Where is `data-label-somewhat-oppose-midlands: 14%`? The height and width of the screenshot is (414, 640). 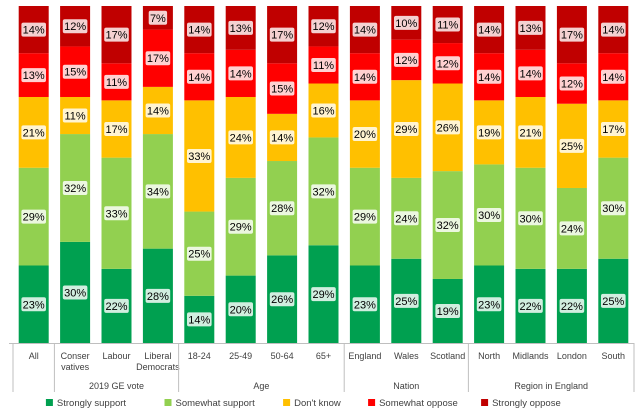 data-label-somewhat-oppose-midlands: 14% is located at coordinates (530, 74).